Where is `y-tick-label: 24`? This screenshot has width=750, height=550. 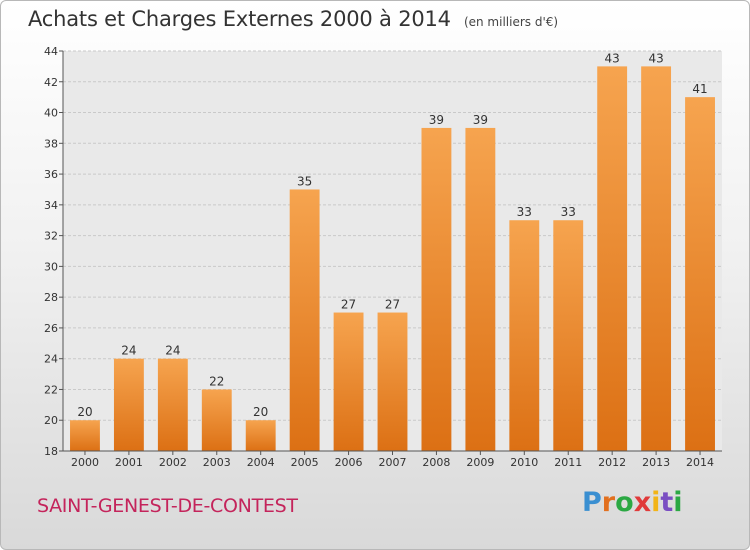 y-tick-label: 24 is located at coordinates (51, 359).